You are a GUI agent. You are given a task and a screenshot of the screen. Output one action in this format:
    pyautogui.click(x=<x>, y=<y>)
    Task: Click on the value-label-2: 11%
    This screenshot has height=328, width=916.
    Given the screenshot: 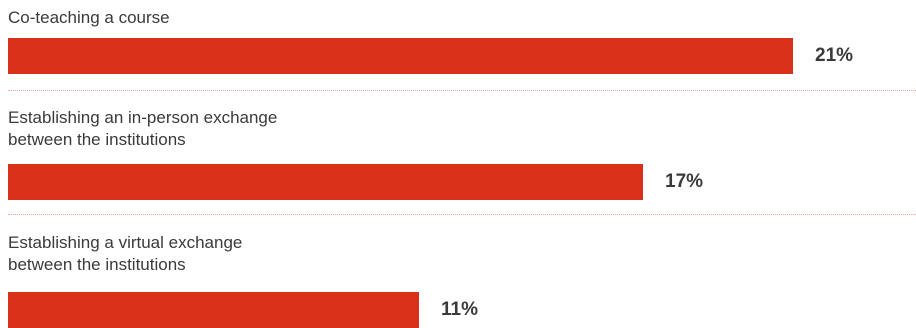 What is the action you would take?
    pyautogui.click(x=459, y=309)
    